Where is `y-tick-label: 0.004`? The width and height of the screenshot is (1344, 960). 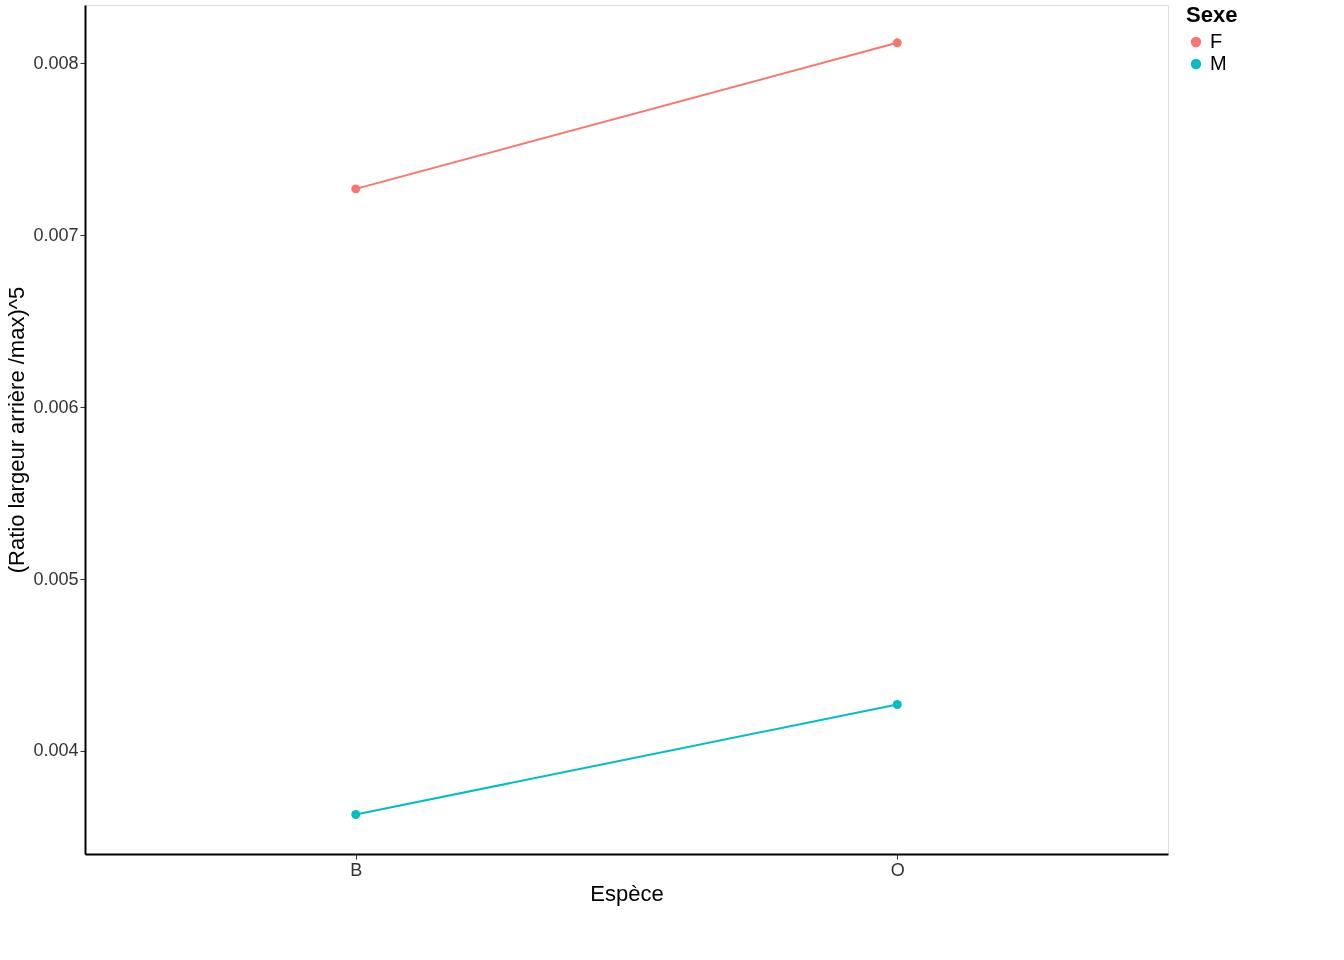
y-tick-label: 0.004 is located at coordinates (56, 750).